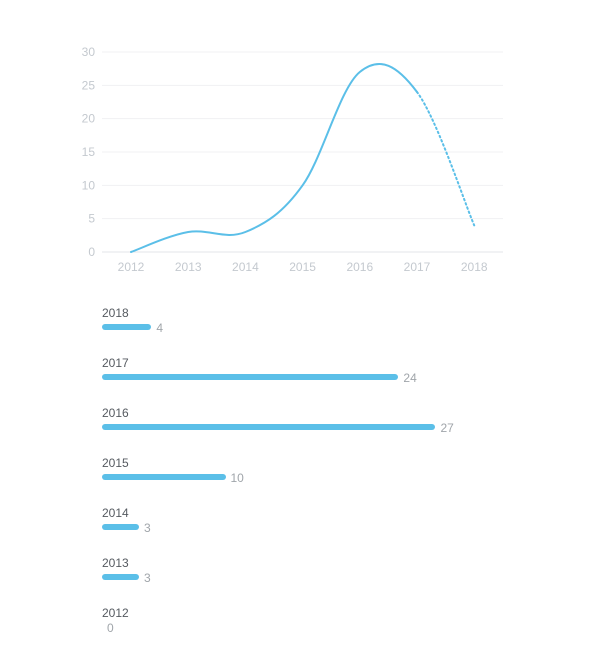  Describe the element at coordinates (447, 428) in the screenshot. I see `bar-value-label: 27` at that location.